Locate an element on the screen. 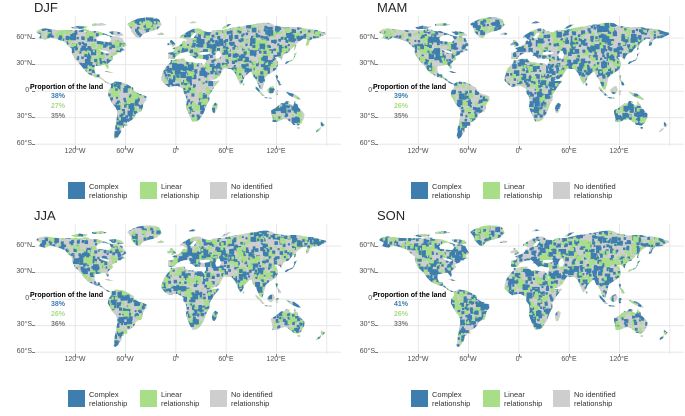  proportion-none: 36% is located at coordinates (57, 324).